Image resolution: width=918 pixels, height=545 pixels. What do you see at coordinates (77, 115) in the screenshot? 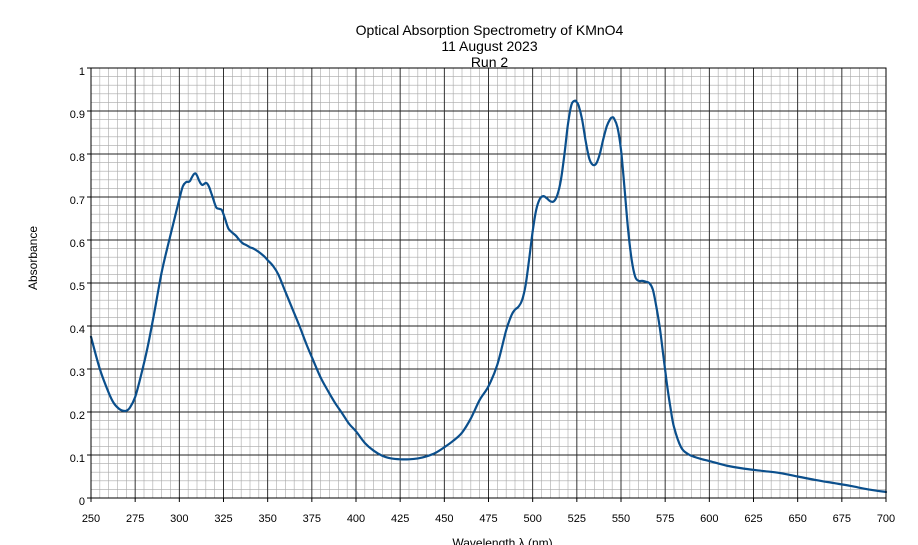
I see `y-tick-label: 0.9` at bounding box center [77, 115].